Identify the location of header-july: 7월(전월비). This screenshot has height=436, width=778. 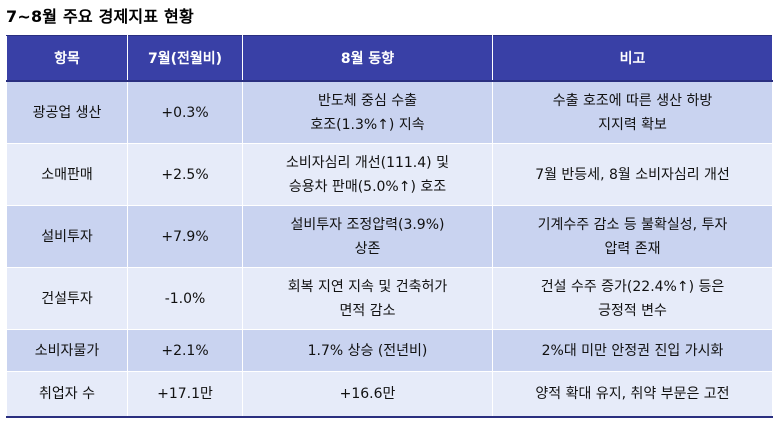
(185, 58).